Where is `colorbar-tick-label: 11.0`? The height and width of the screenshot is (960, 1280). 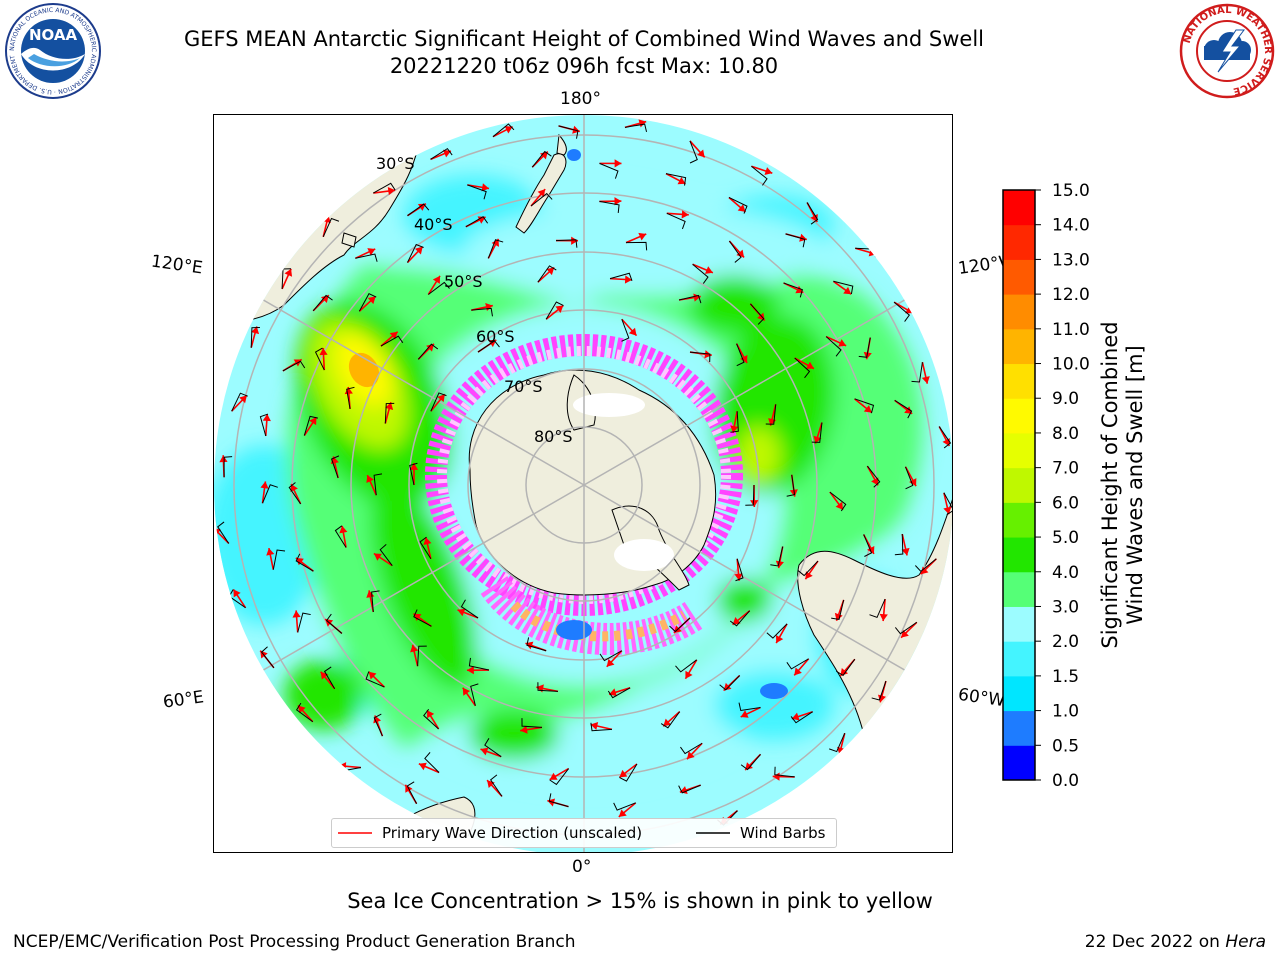 colorbar-tick-label: 11.0 is located at coordinates (1071, 330).